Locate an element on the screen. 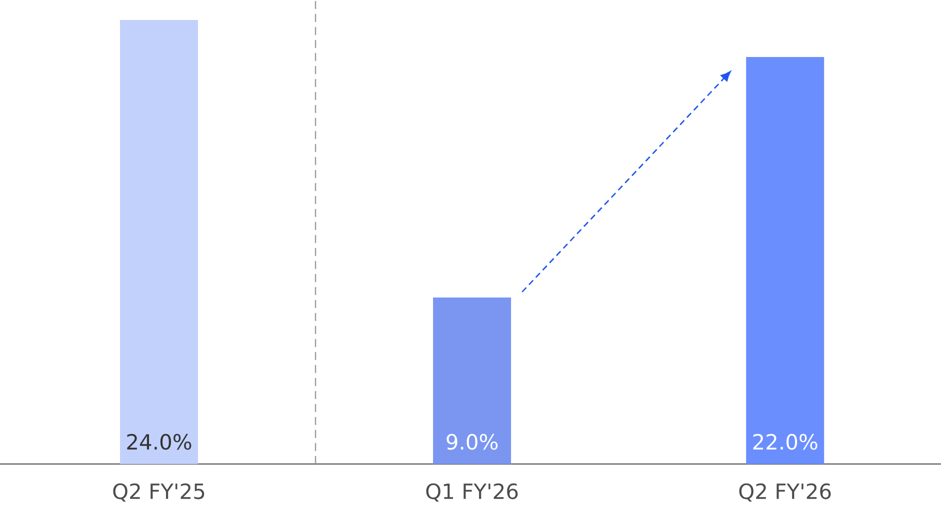 This screenshot has height=516, width=941. data-label: 24.0% is located at coordinates (159, 442).